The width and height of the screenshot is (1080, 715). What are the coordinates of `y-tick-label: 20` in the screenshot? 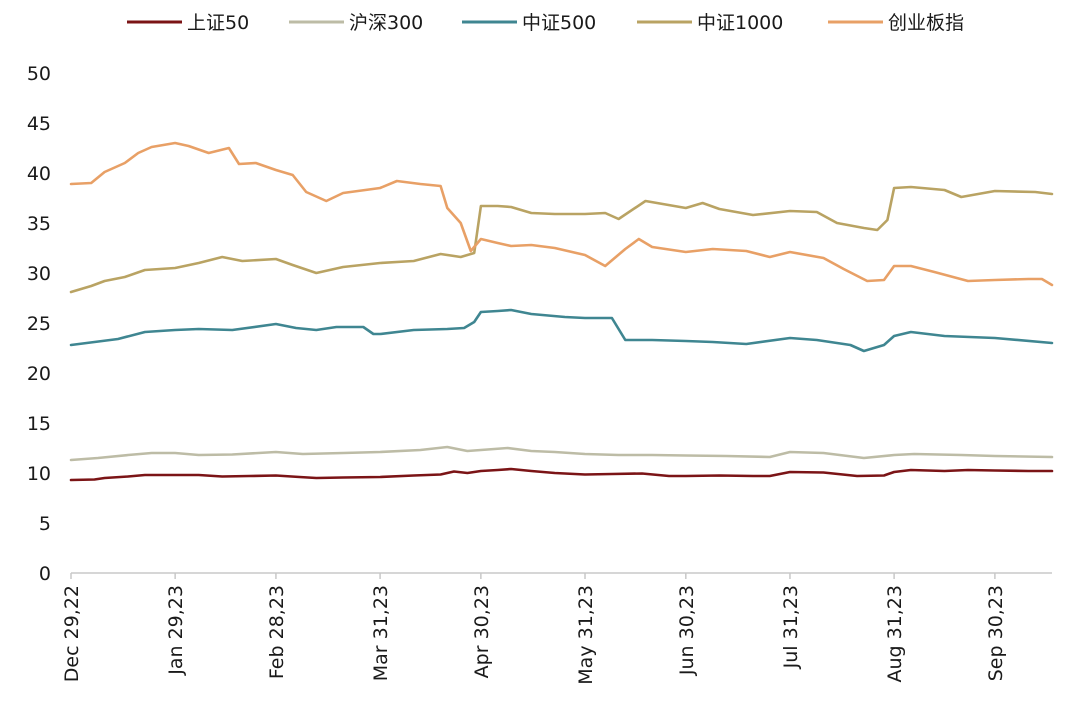 It's located at (39, 374).